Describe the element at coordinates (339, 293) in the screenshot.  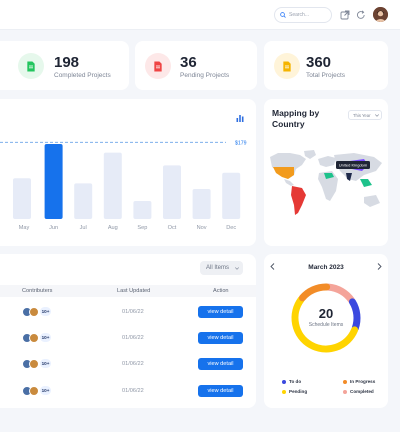
I see `donut-segment-completed` at that location.